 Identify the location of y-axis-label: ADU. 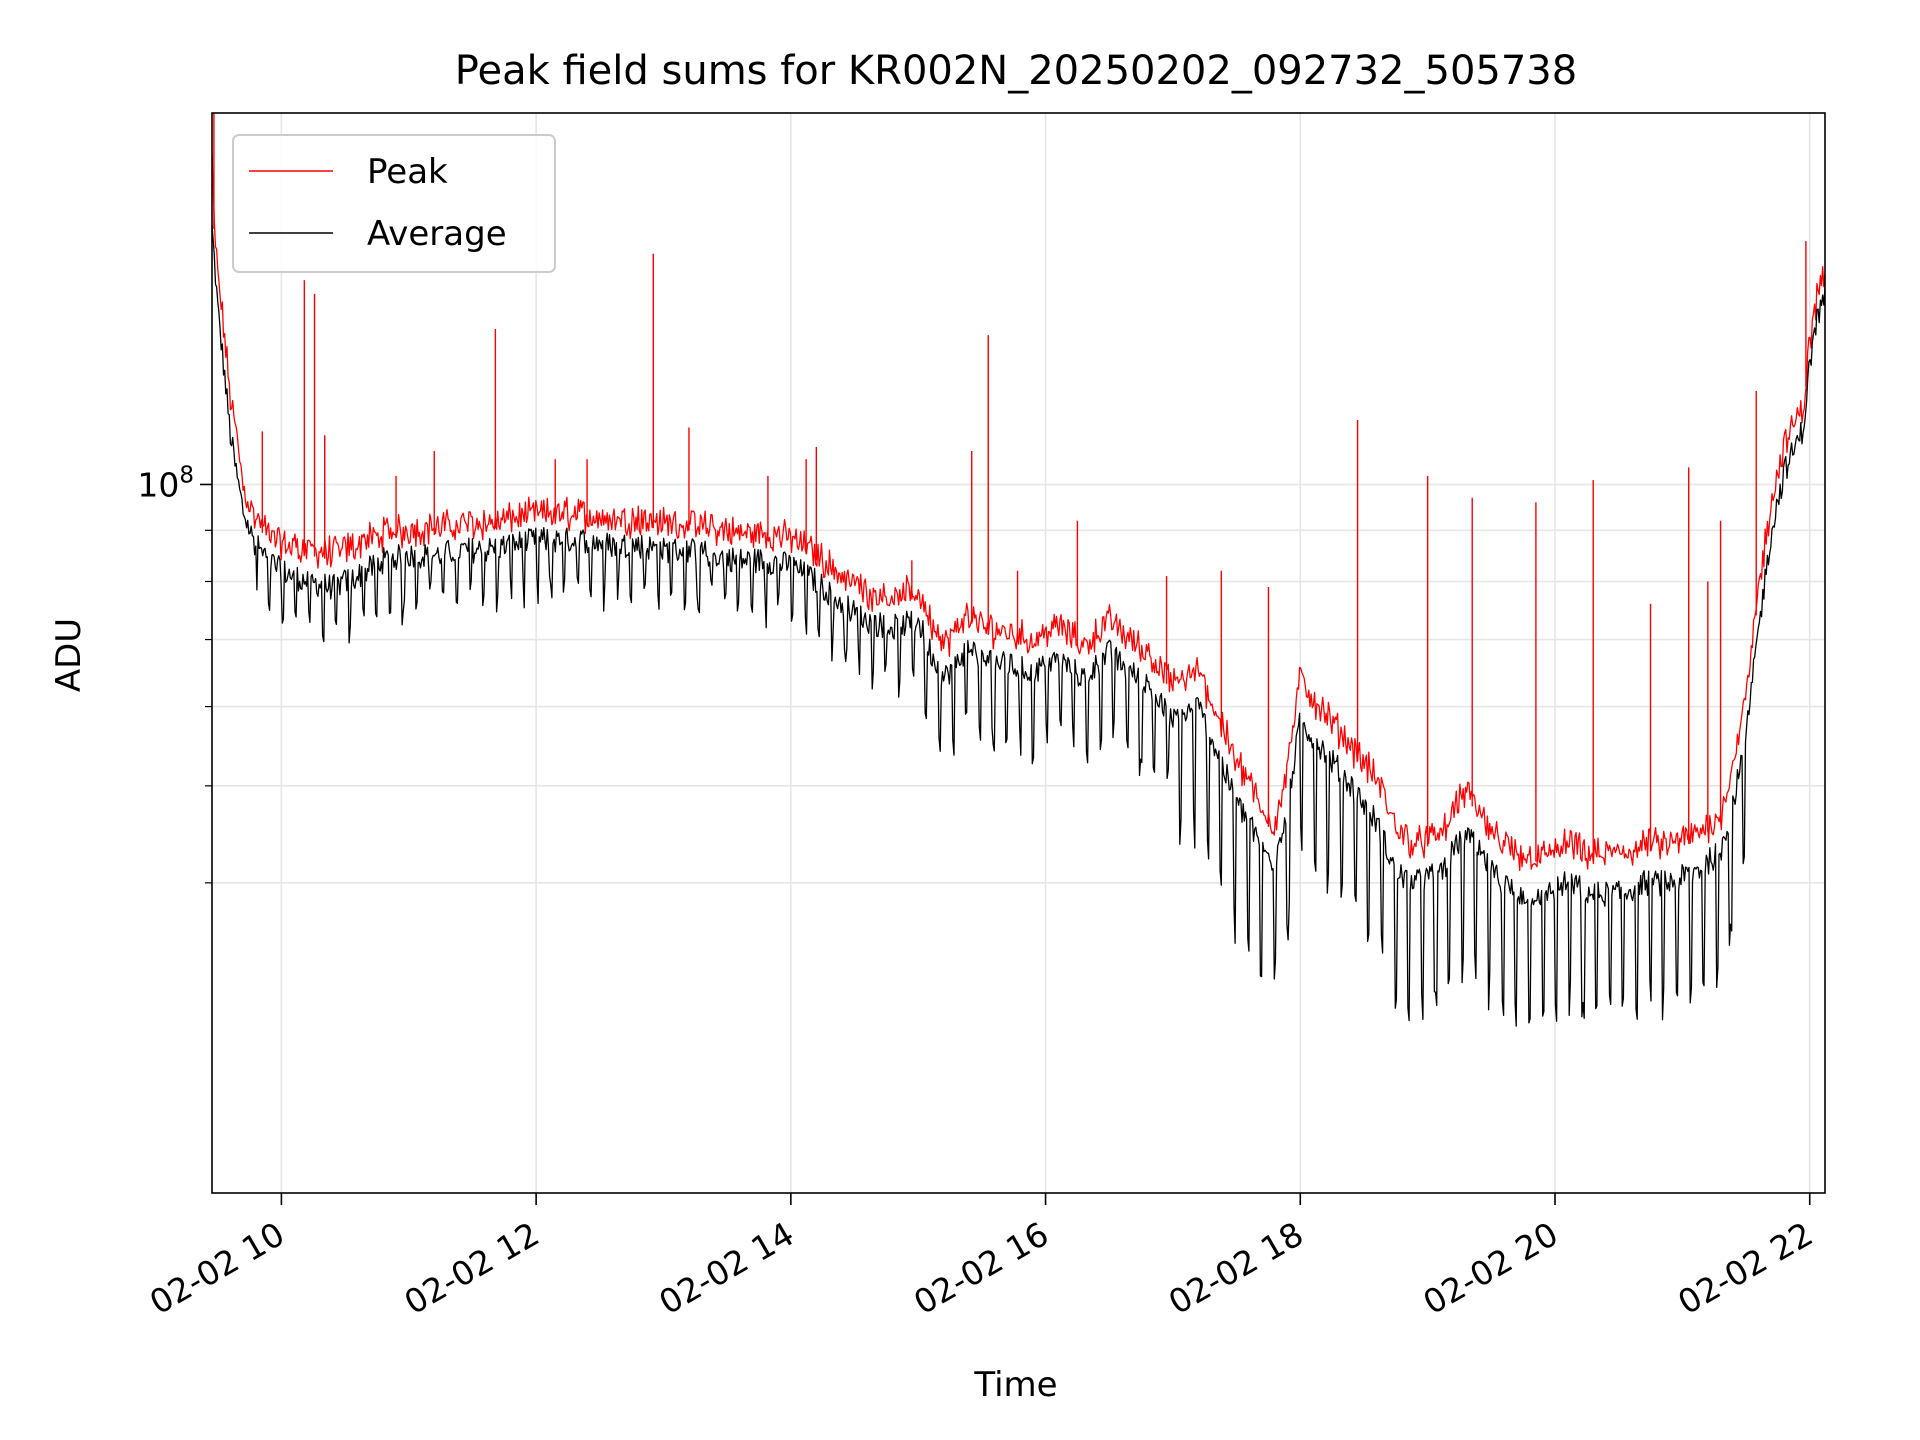
(69, 655).